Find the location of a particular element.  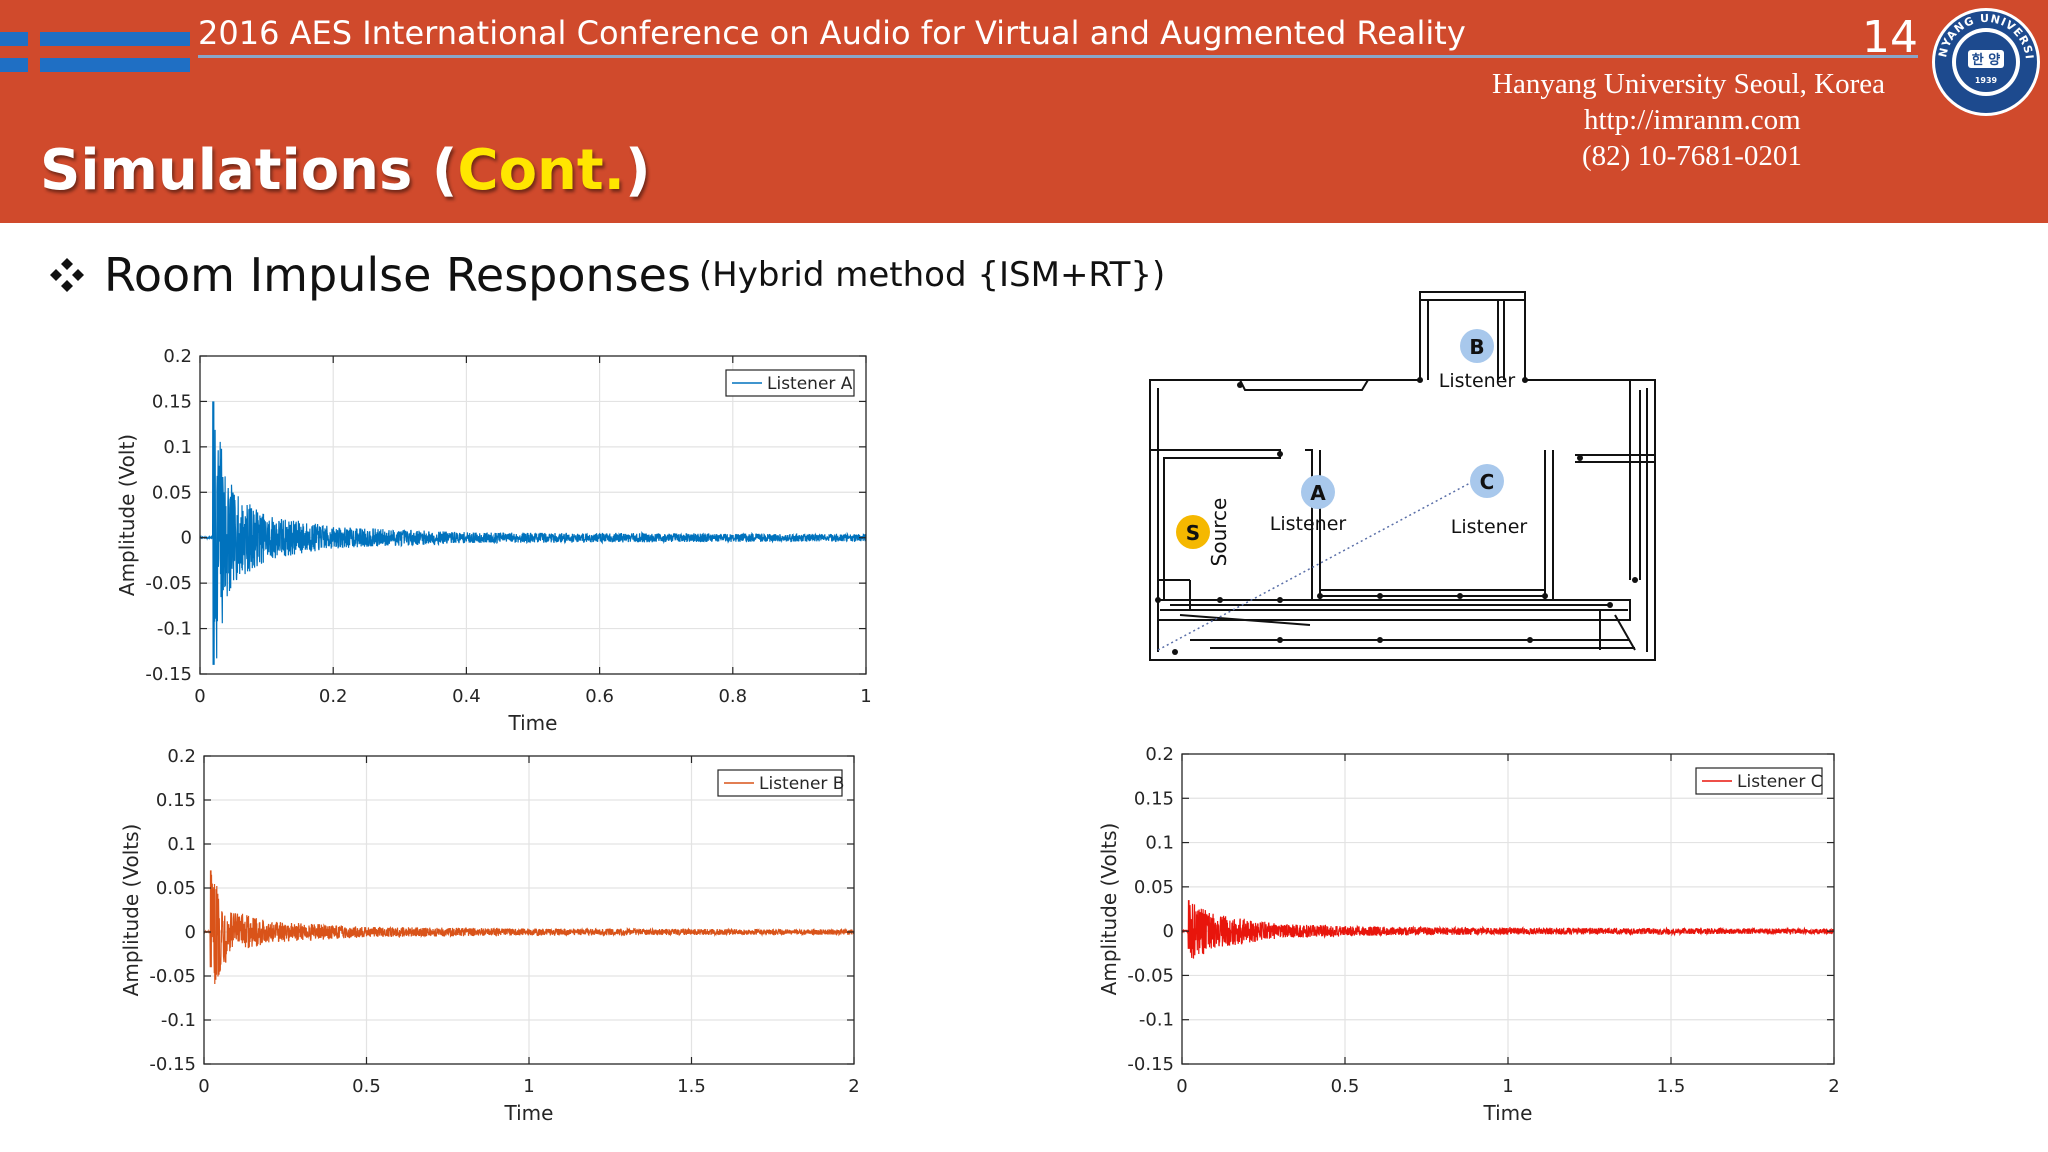

website: http://imranm.com is located at coordinates (1692, 120).